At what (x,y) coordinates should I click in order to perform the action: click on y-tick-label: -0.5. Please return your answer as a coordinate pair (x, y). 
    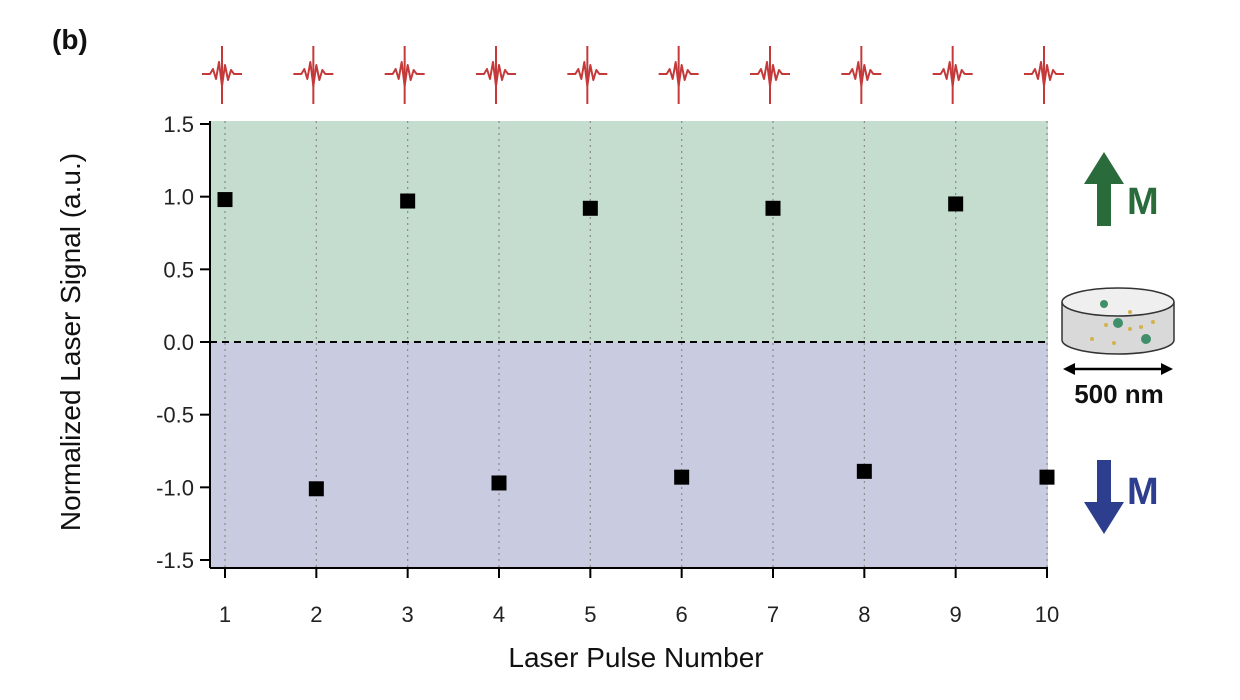
    Looking at the image, I should click on (175, 415).